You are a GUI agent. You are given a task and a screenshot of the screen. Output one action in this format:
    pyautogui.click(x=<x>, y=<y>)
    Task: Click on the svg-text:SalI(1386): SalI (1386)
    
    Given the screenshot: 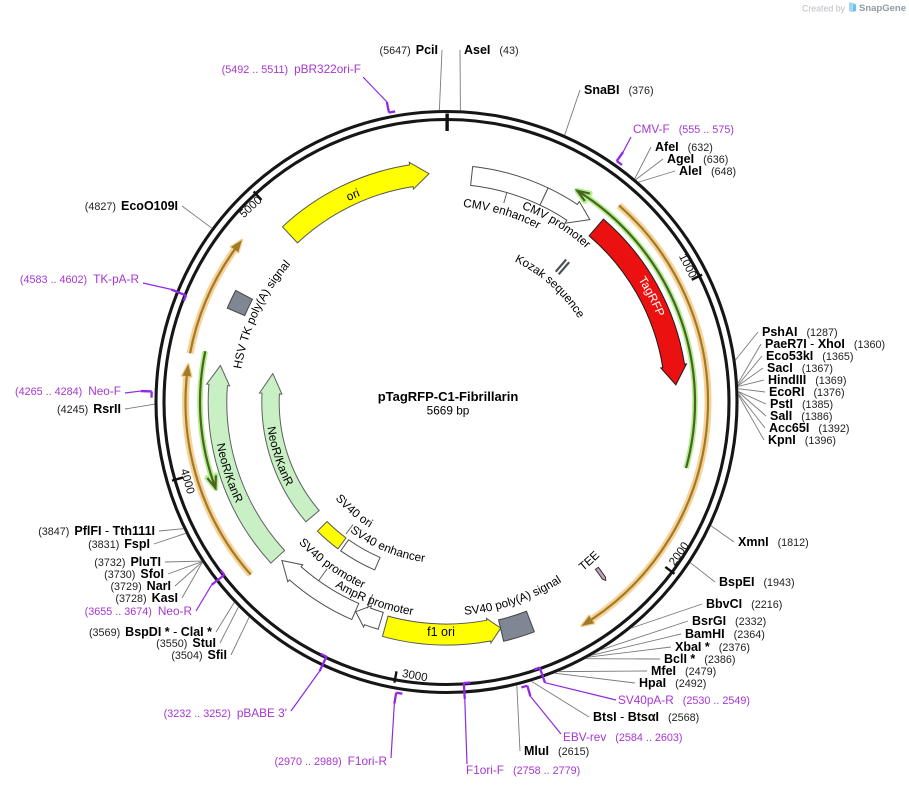 What is the action you would take?
    pyautogui.click(x=801, y=416)
    